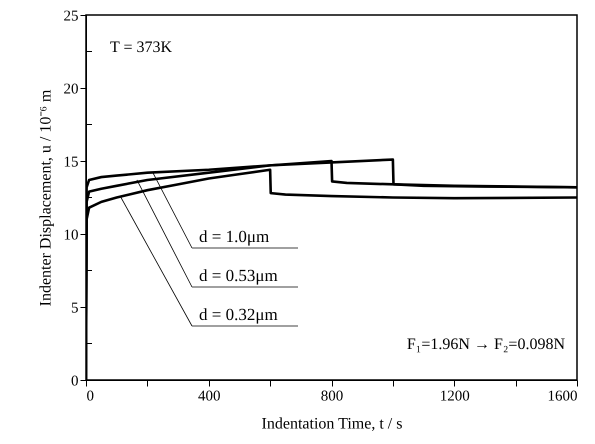 The image size is (595, 444). I want to click on annotation: d = 0.53μm, so click(238, 275).